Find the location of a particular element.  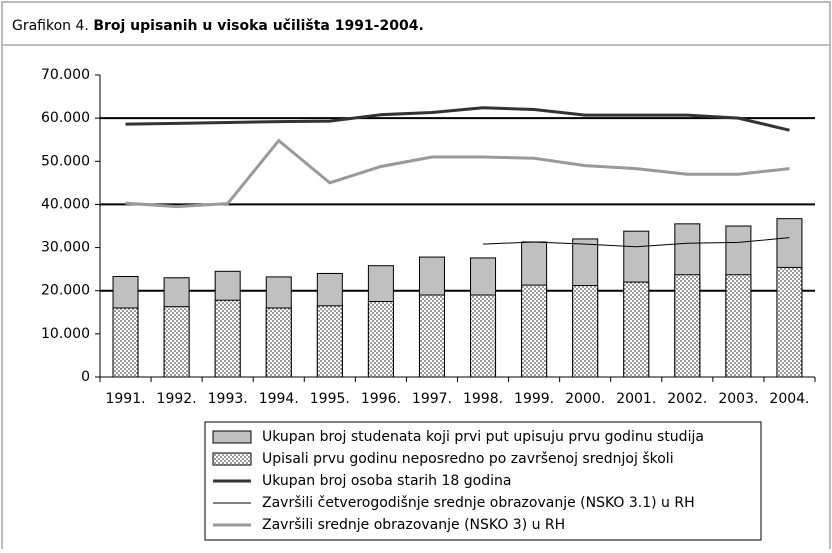

legend-box is located at coordinates (483, 481).